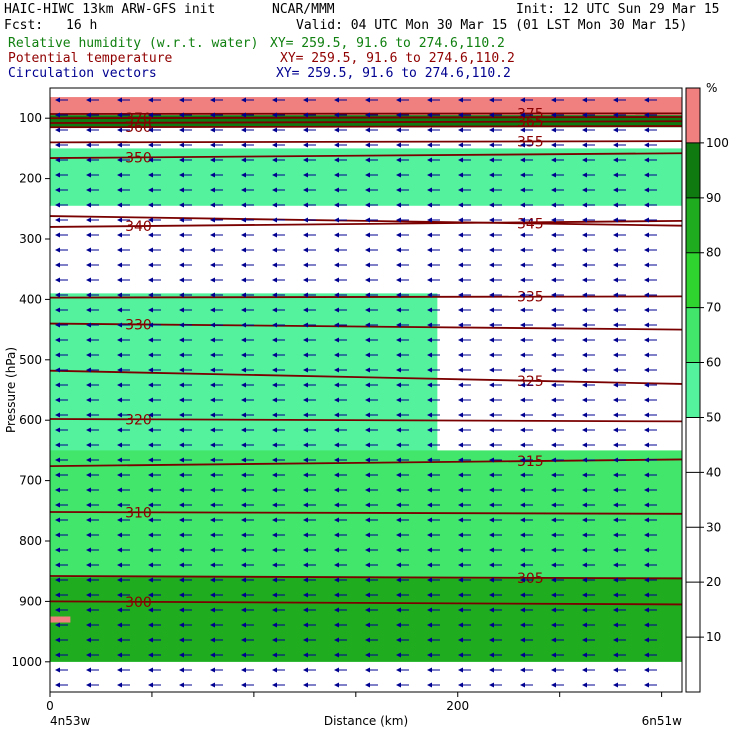  What do you see at coordinates (303, 9) in the screenshot?
I see `org-label: NCAR/MMM` at bounding box center [303, 9].